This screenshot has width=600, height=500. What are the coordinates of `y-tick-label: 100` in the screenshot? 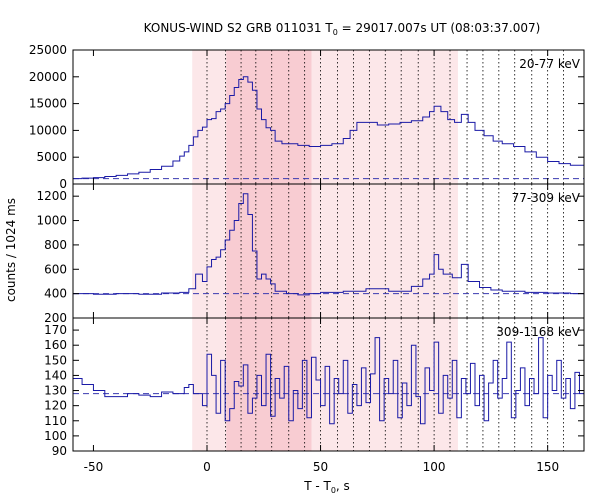 It's located at (55, 436).